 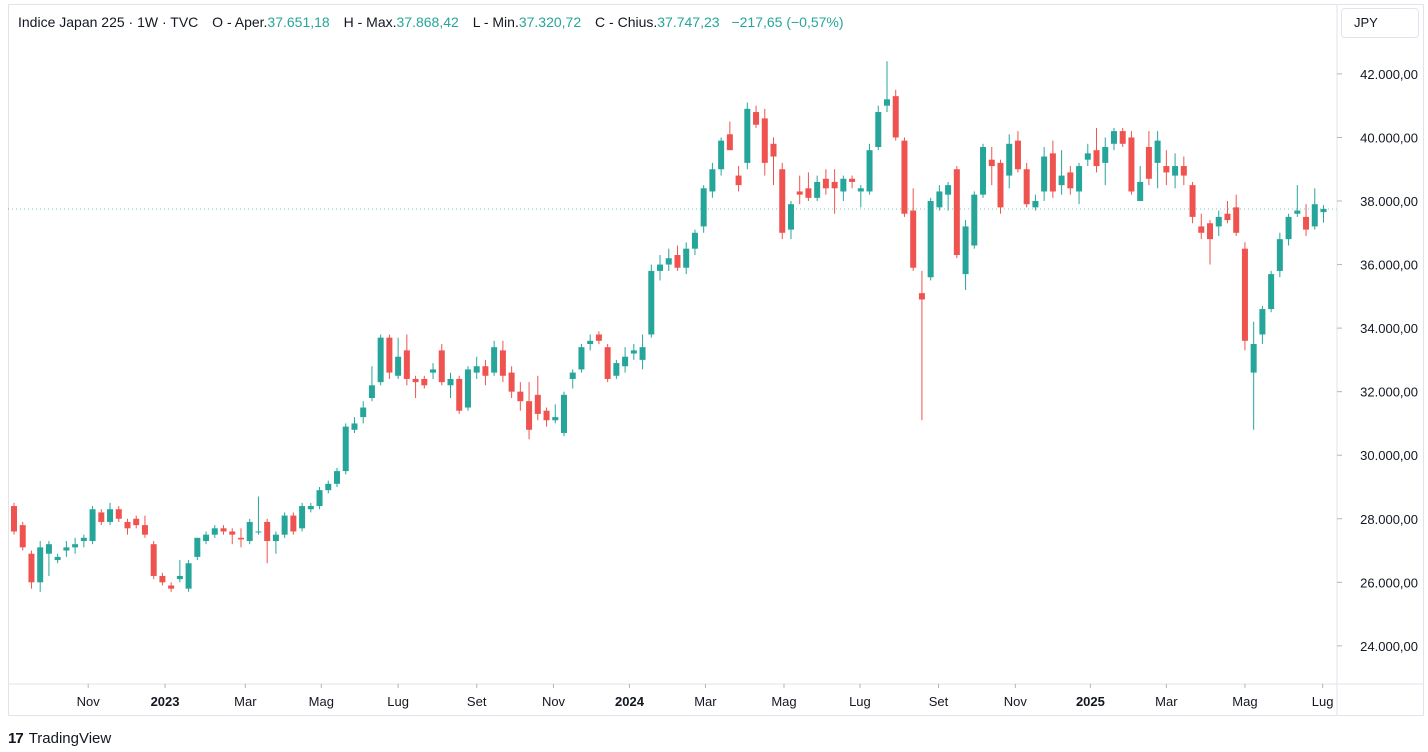 What do you see at coordinates (1380, 23) in the screenshot?
I see `currency-button: JPY` at bounding box center [1380, 23].